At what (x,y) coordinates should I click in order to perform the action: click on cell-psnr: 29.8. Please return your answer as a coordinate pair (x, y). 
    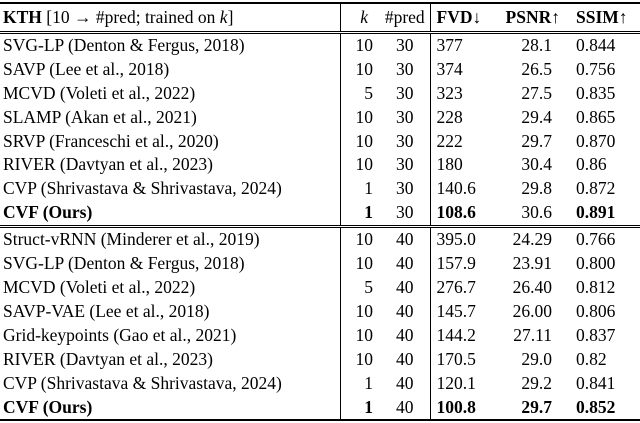
    Looking at the image, I should click on (536, 188).